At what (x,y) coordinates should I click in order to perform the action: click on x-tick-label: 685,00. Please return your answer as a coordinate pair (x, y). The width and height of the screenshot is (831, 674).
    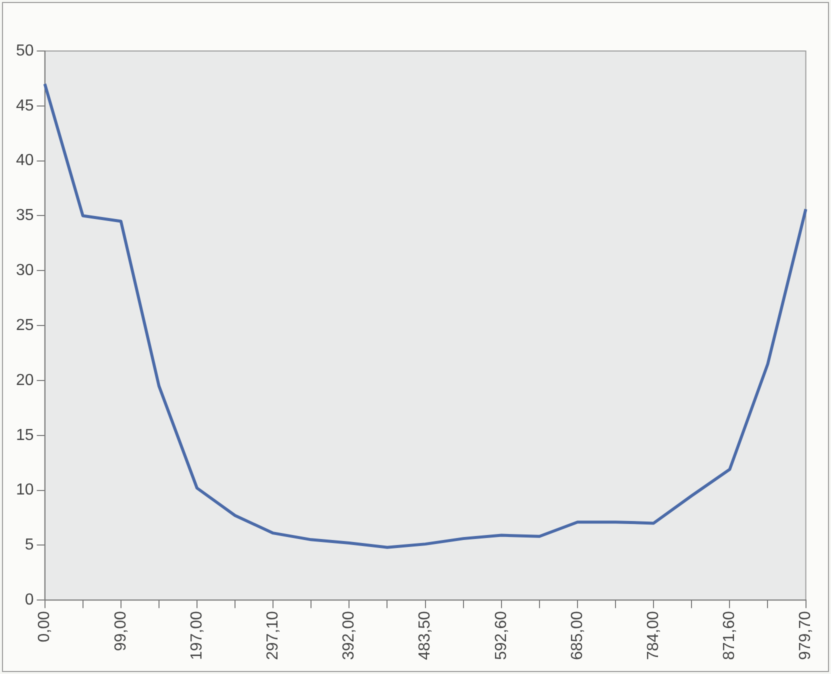
    Looking at the image, I should click on (577, 635).